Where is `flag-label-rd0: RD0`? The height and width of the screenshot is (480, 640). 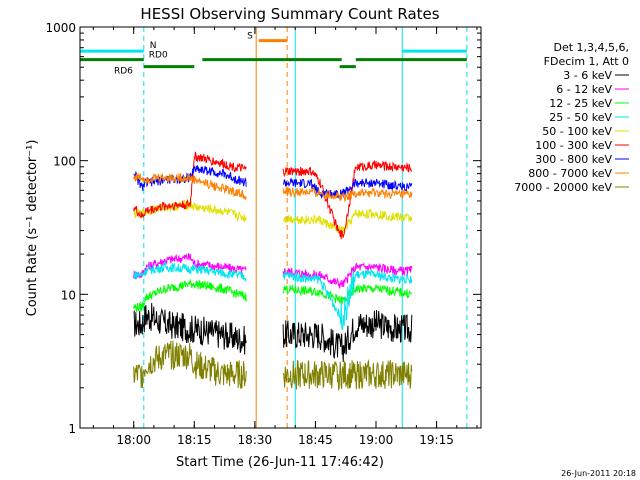 flag-label-rd0: RD0 is located at coordinates (158, 56).